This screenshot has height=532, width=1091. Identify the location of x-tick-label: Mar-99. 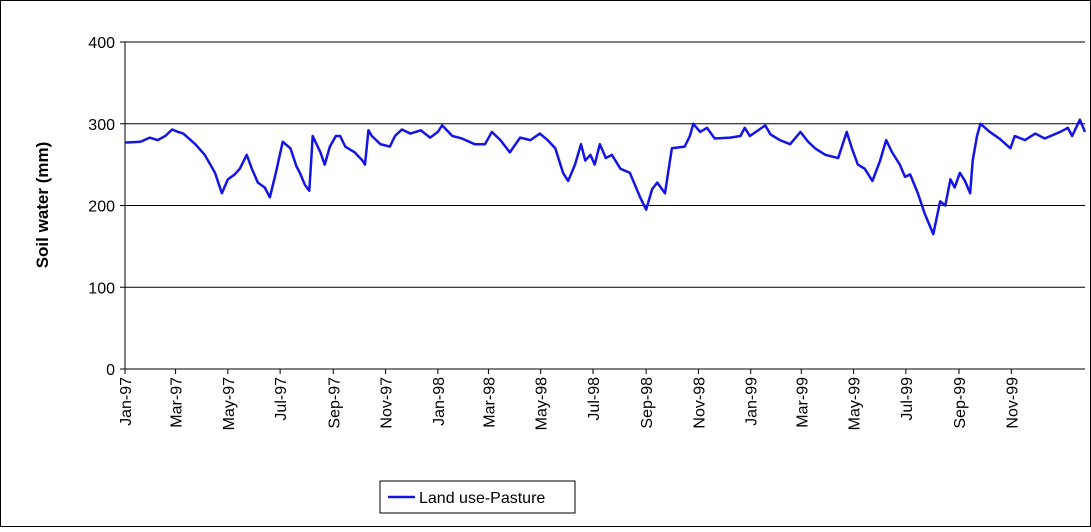
(802, 402).